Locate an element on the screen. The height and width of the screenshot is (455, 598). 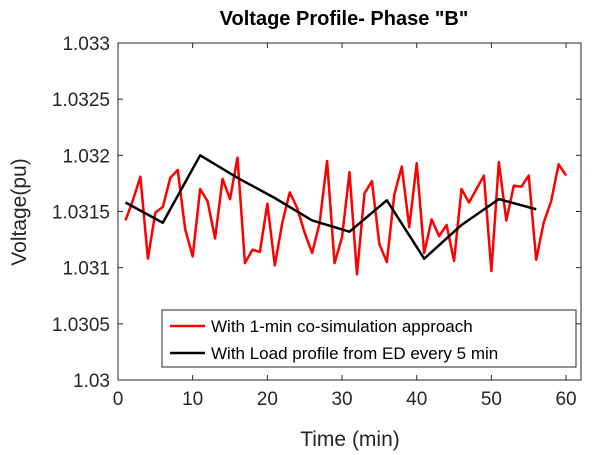
y-tick-label: 1.03 is located at coordinates (91, 381).